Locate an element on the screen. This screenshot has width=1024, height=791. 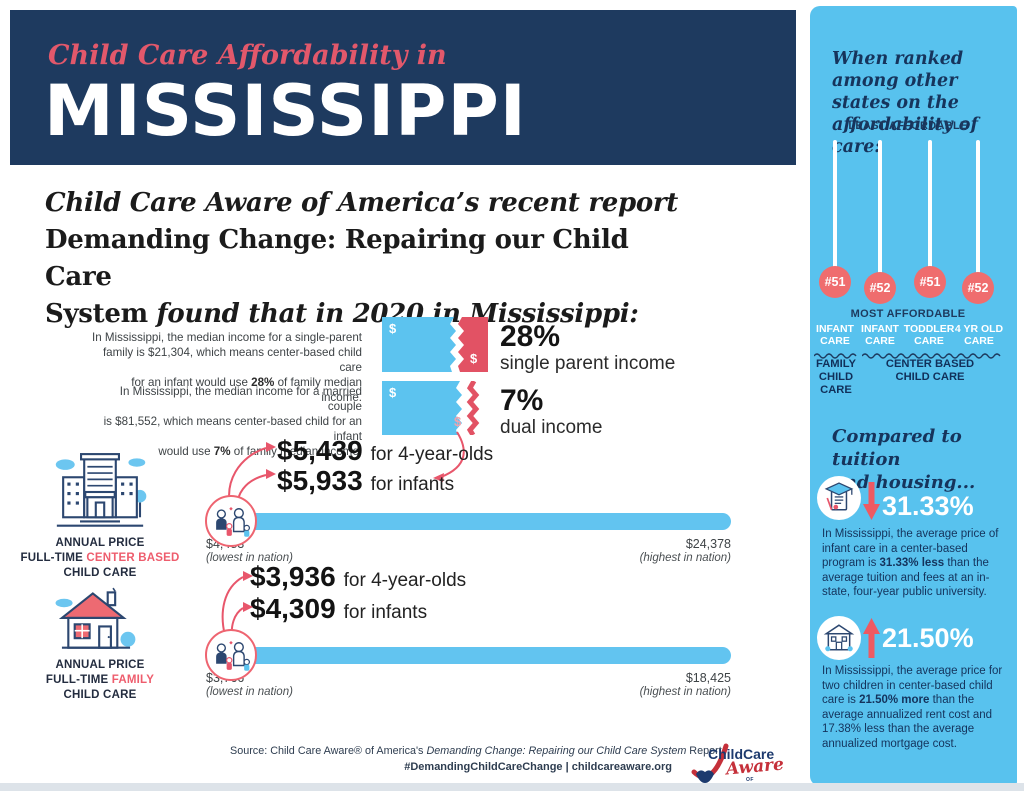
logo-text-childcare: ChildCare is located at coordinates (741, 754).